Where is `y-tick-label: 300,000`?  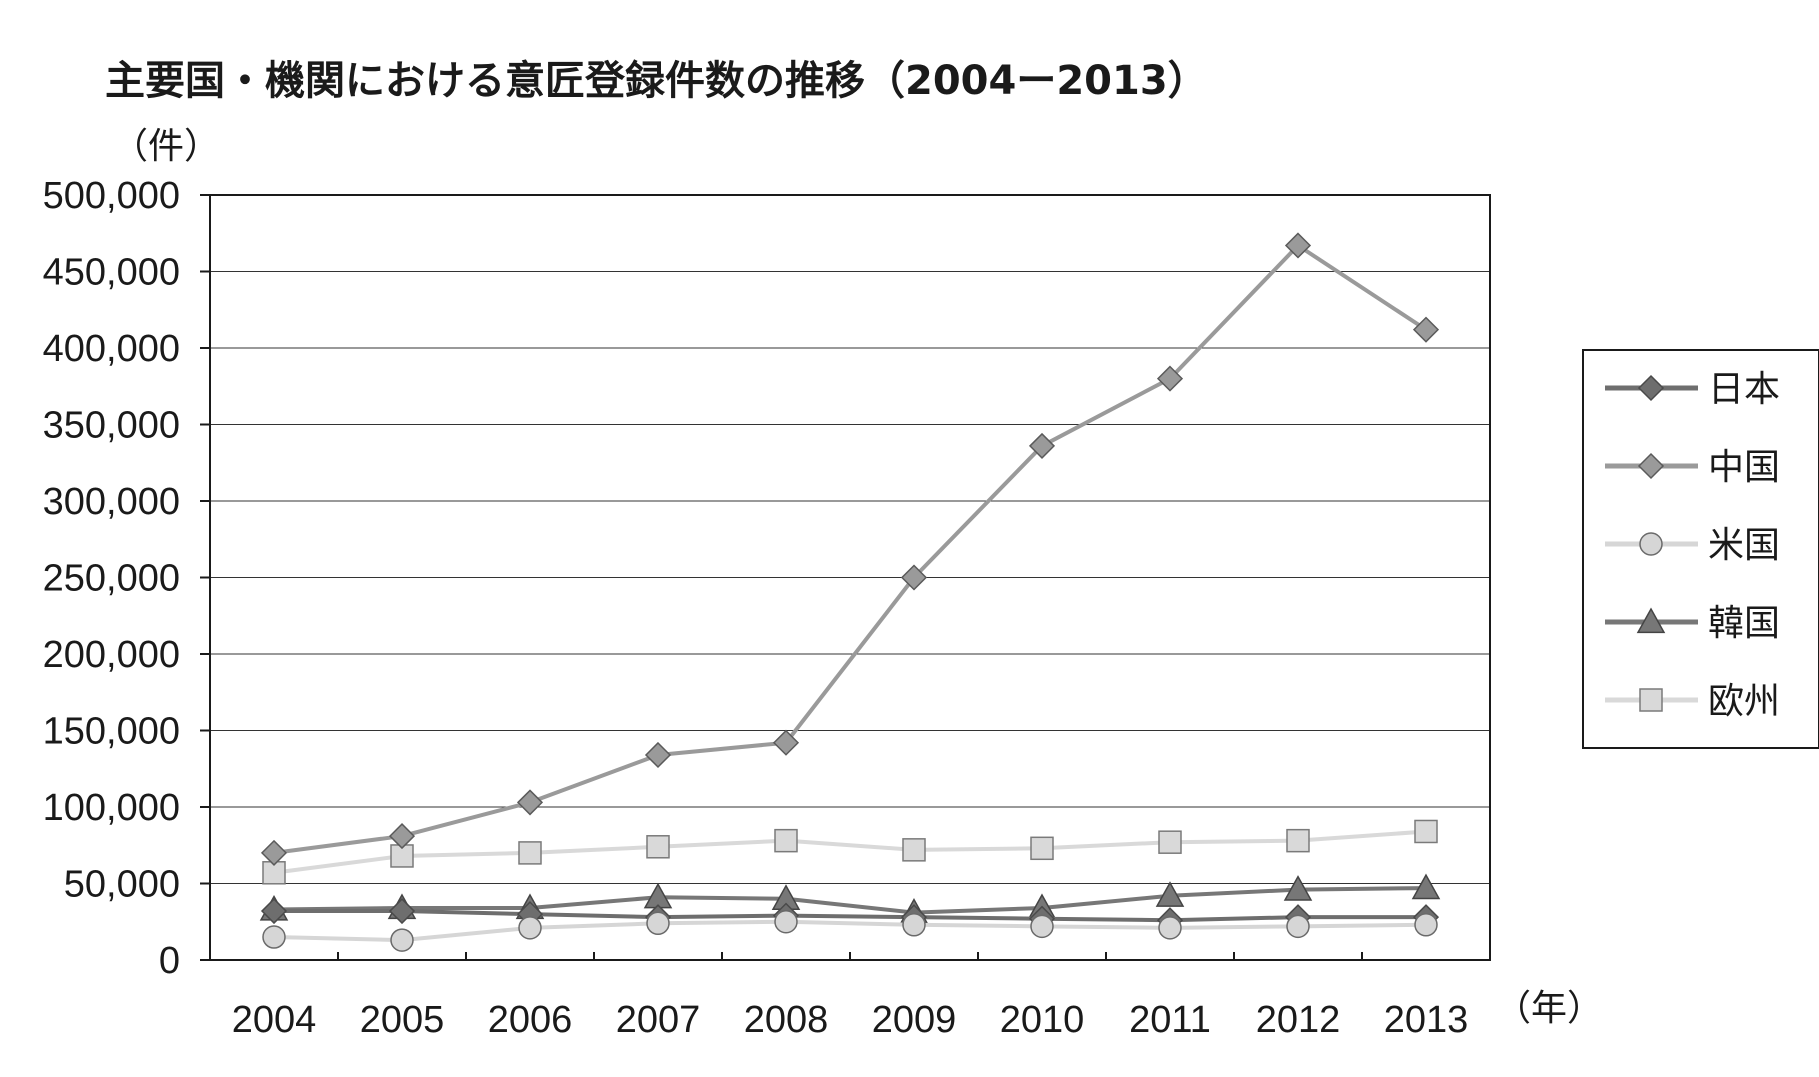 y-tick-label: 300,000 is located at coordinates (111, 502).